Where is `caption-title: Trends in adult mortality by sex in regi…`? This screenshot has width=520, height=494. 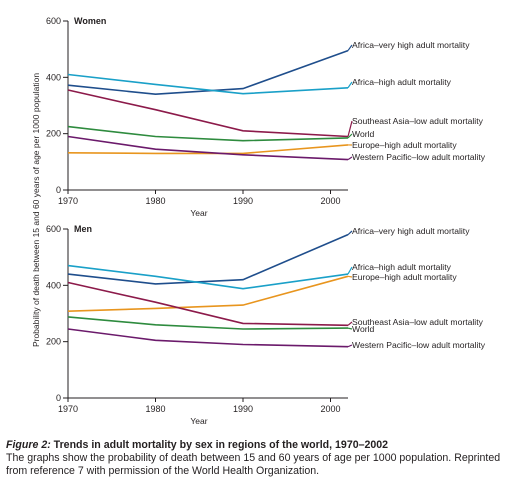 caption-title: Trends in adult mortality by sex in regi… is located at coordinates (219, 445).